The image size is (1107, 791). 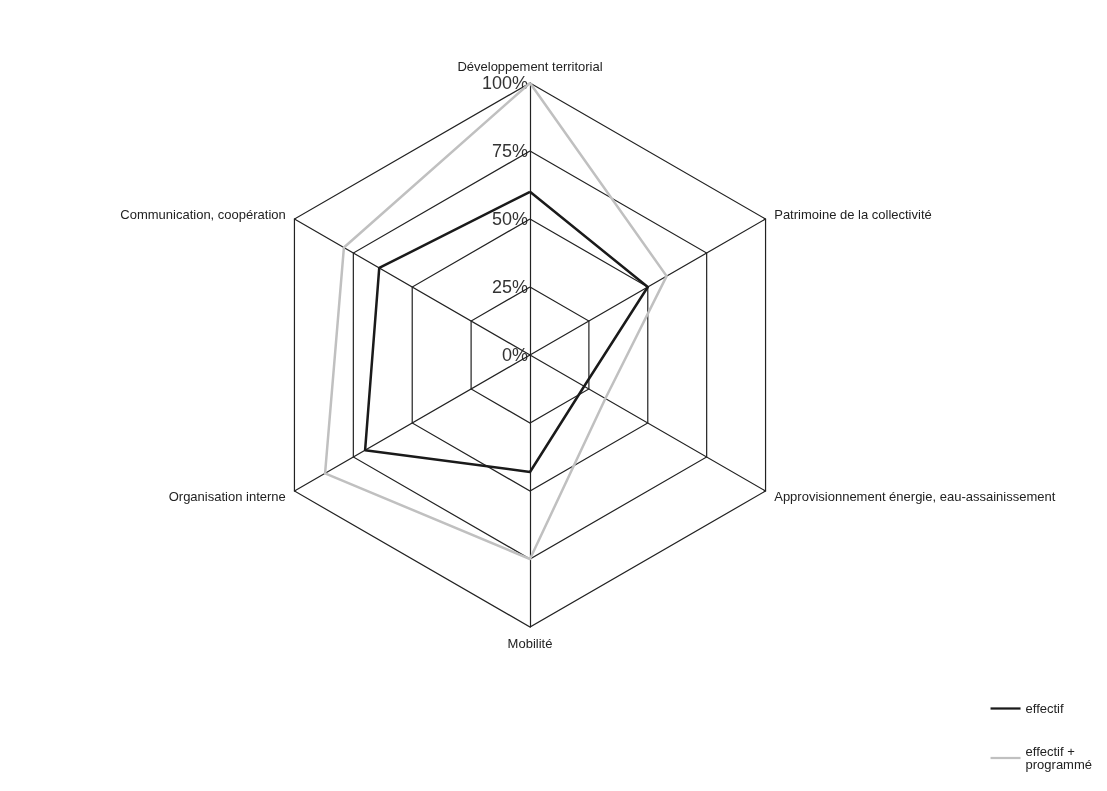 What do you see at coordinates (530, 66) in the screenshot?
I see `spoke-label: Développement territorial` at bounding box center [530, 66].